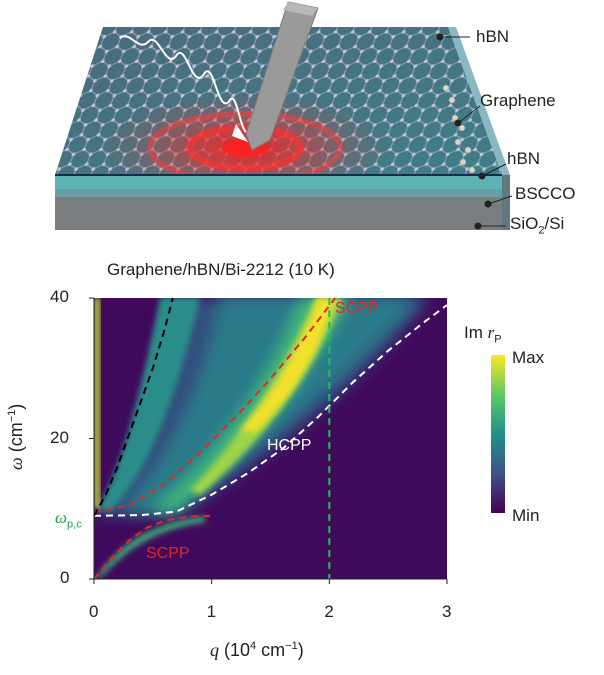 This screenshot has width=604, height=675. Describe the element at coordinates (68, 519) in the screenshot. I see `plasma-frequency-label: ωp,c` at that location.